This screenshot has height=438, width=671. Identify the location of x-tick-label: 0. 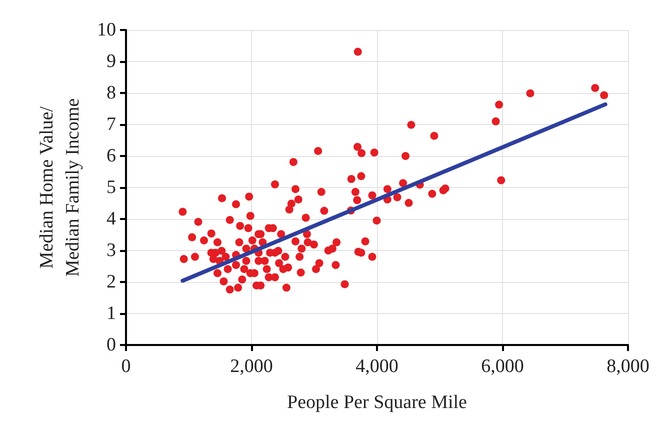
(126, 366).